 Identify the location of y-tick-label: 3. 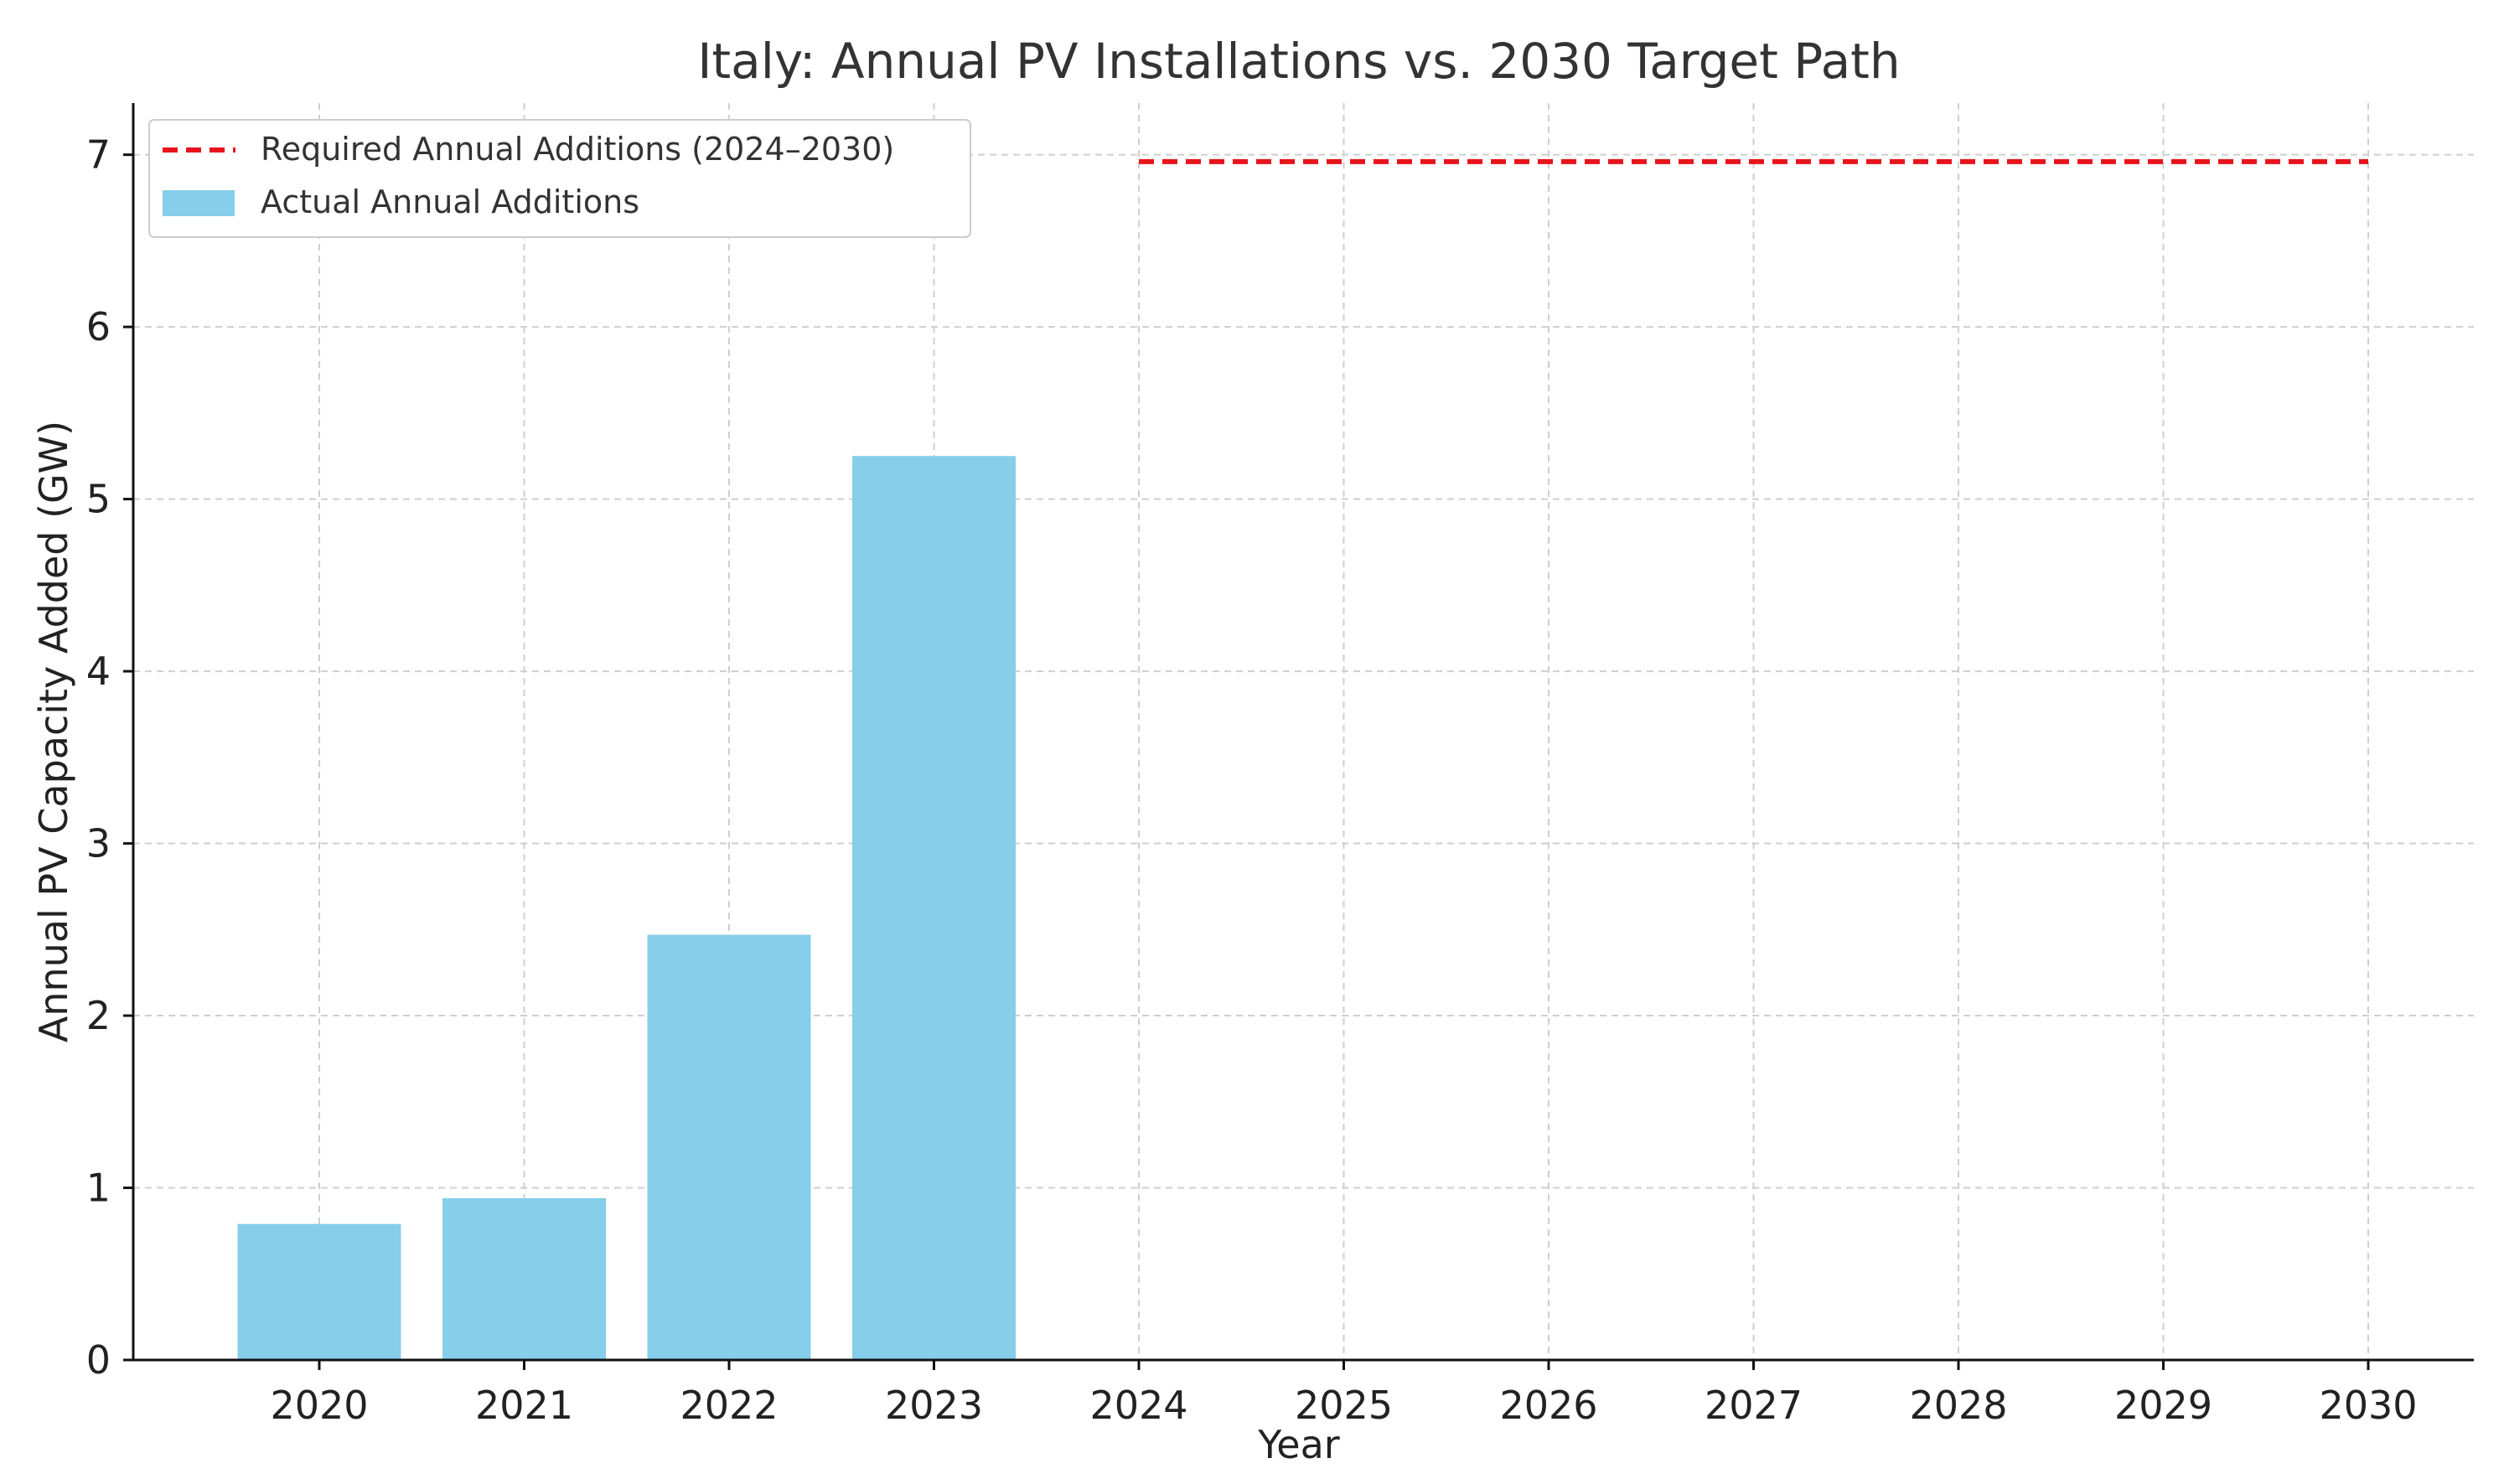
(98, 844).